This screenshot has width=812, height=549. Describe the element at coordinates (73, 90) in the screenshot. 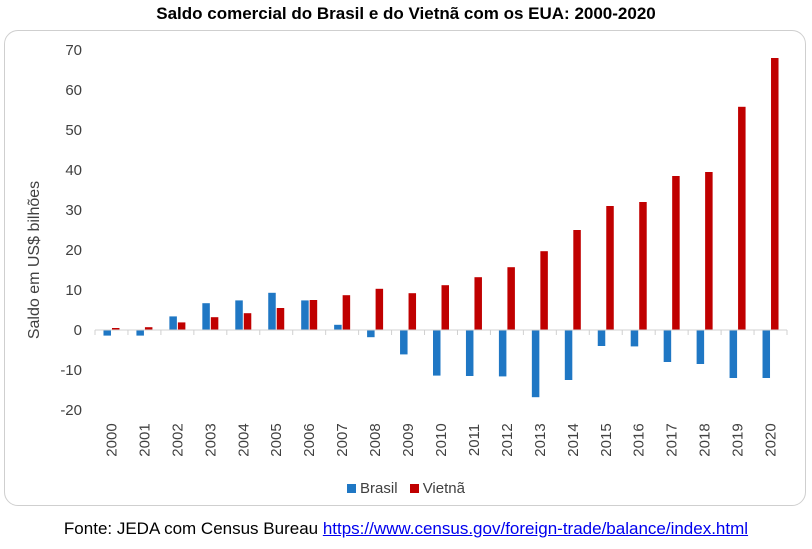

I see `y-tick-label: 60` at that location.